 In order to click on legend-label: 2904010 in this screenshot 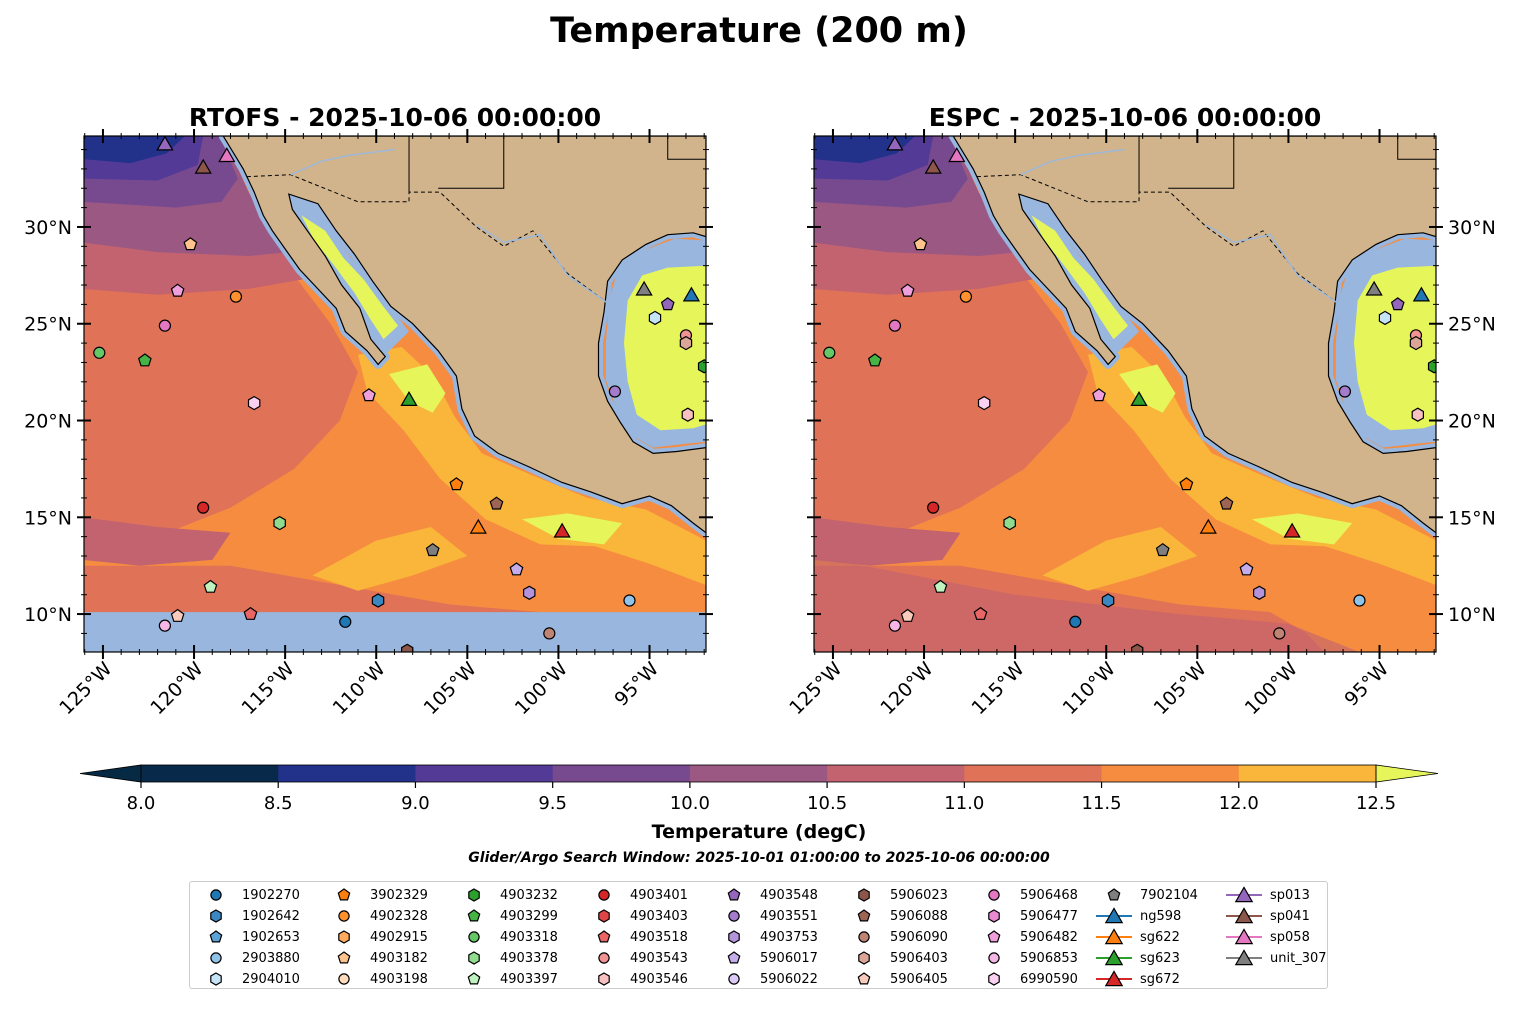, I will do `click(271, 979)`.